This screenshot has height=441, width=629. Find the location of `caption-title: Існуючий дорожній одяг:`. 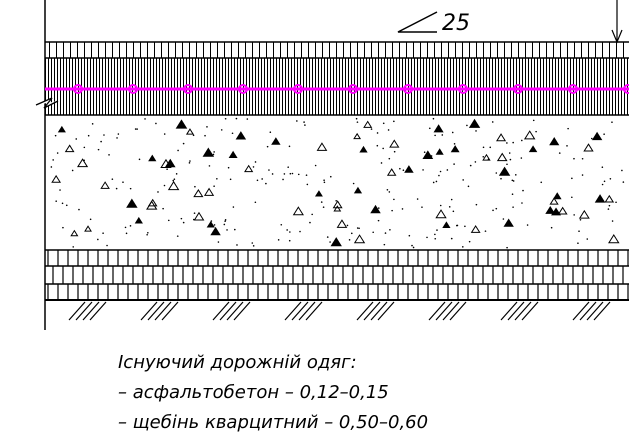

caption-title: Існуючий дорожній одяг: is located at coordinates (237, 362).